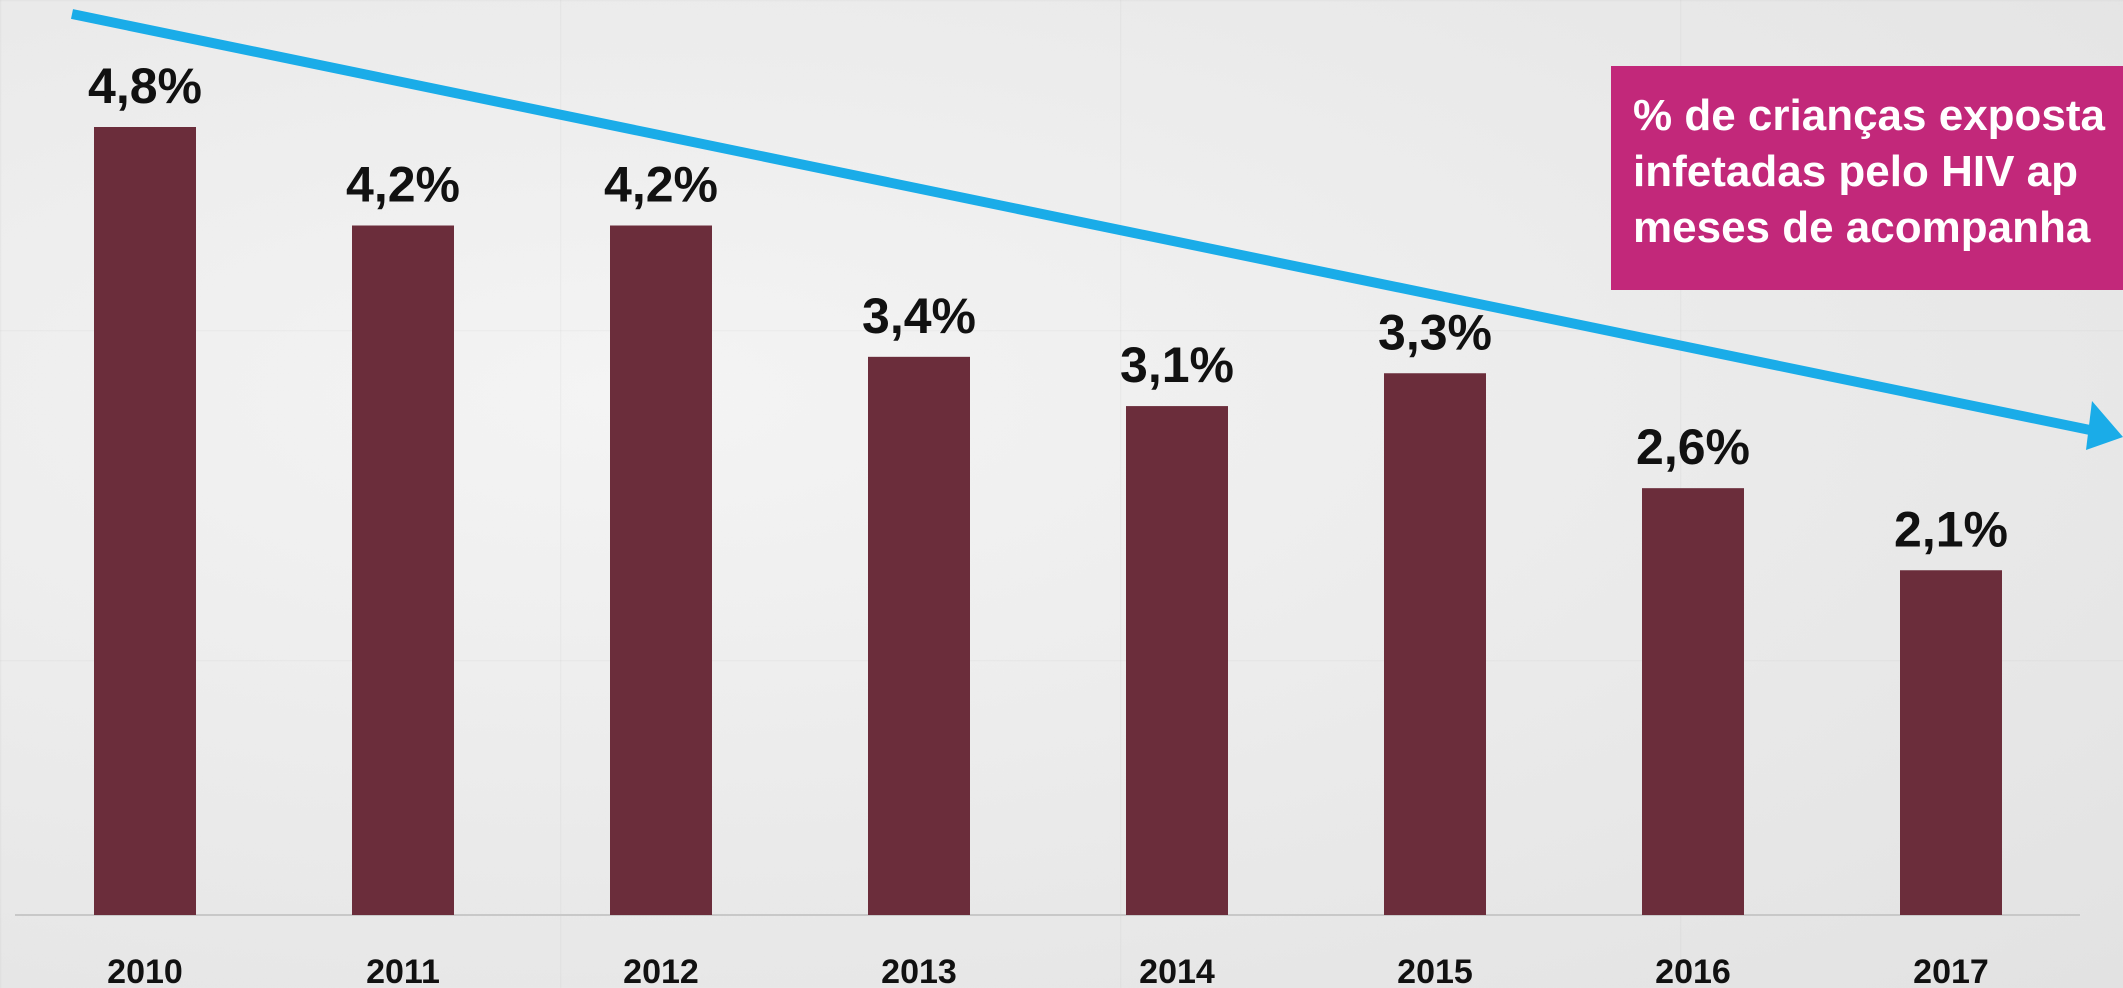 The width and height of the screenshot is (2123, 988). I want to click on x-tick-2015: 2015, so click(1435, 970).